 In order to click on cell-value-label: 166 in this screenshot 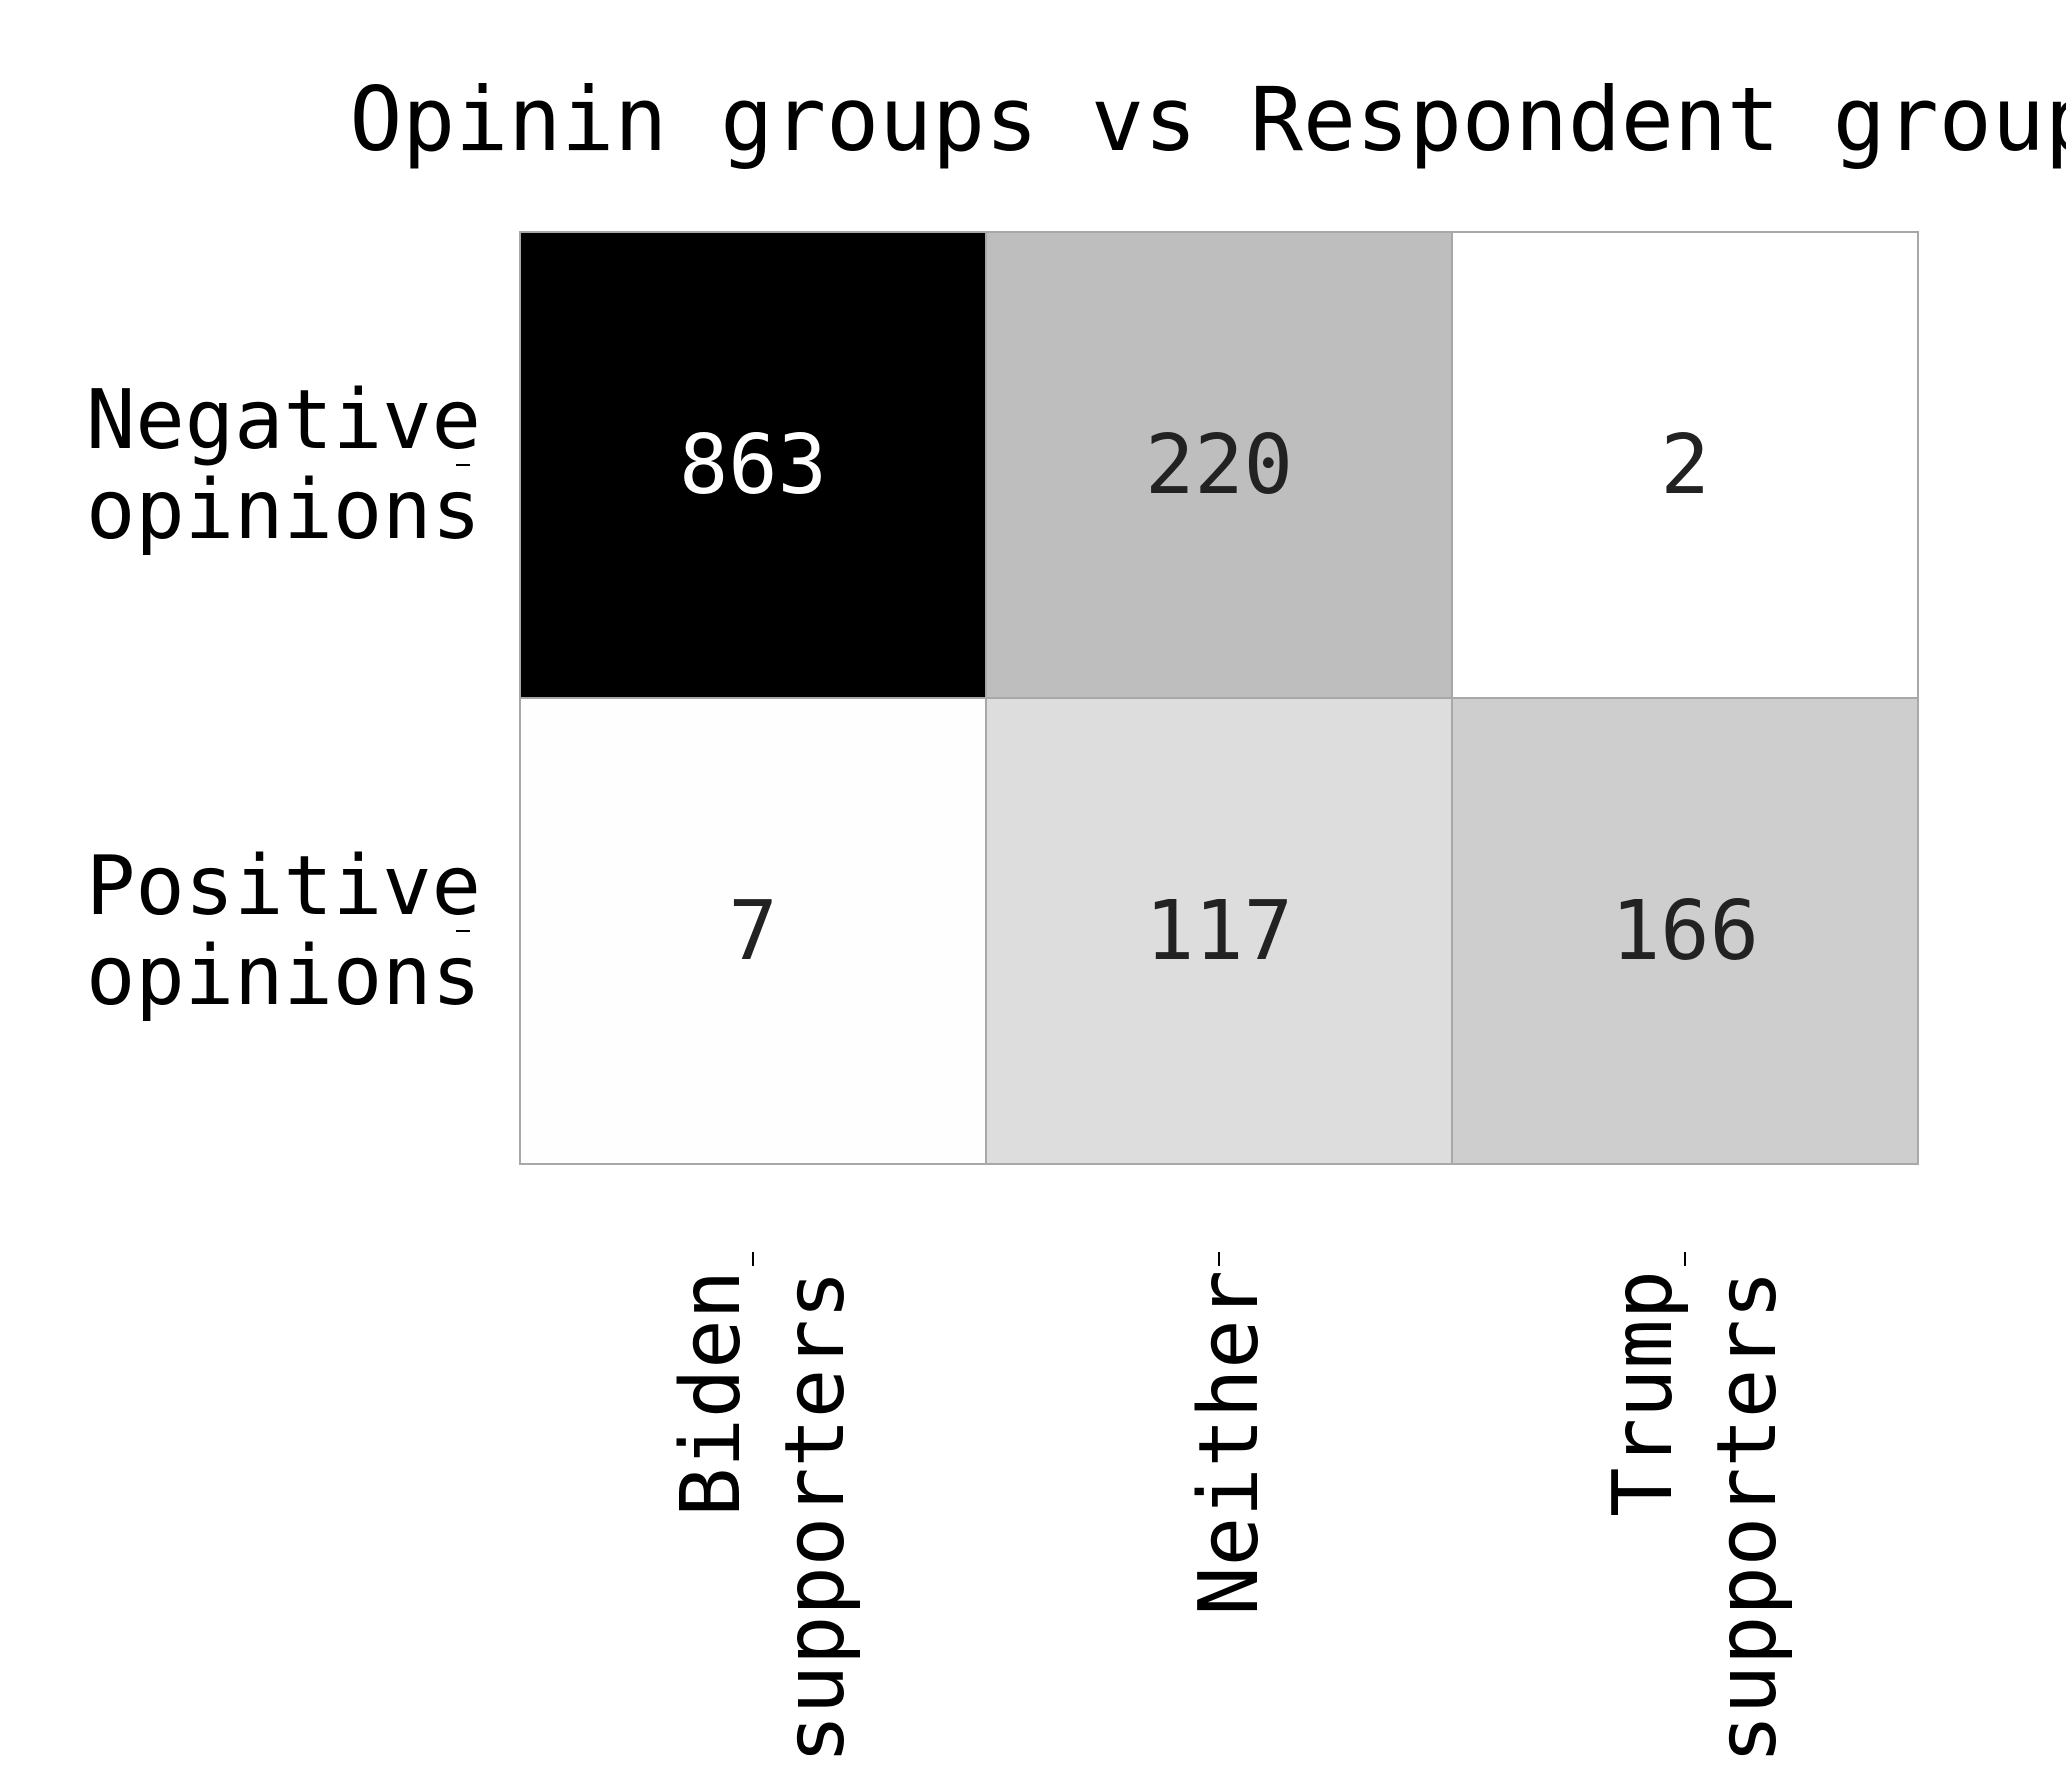, I will do `click(1685, 931)`.